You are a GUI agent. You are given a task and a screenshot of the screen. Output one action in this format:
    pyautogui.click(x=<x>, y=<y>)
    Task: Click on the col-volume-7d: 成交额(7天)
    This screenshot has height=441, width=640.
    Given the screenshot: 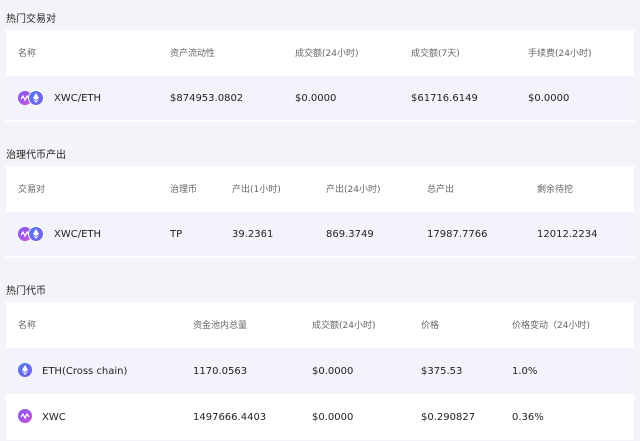 What is the action you would take?
    pyautogui.click(x=435, y=54)
    